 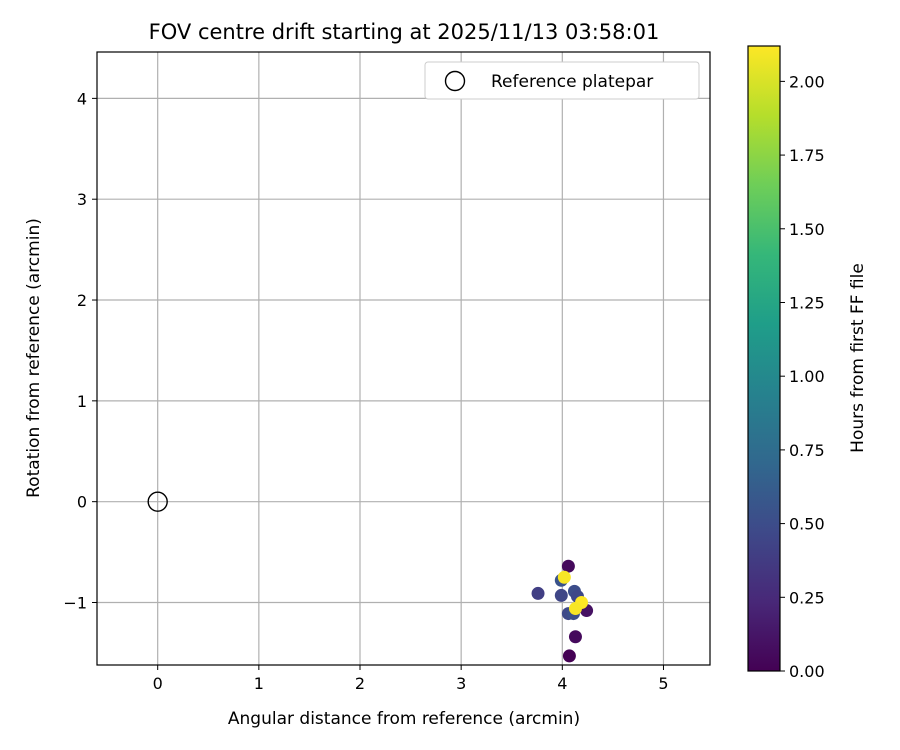 I want to click on colorbar-tick-label: 0.25, so click(x=807, y=597).